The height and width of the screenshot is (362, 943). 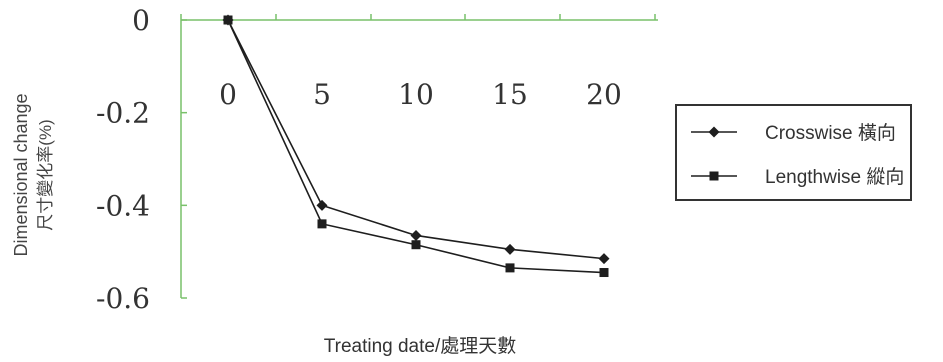 I want to click on y-tick-label-1: -0.2, so click(x=123, y=113).